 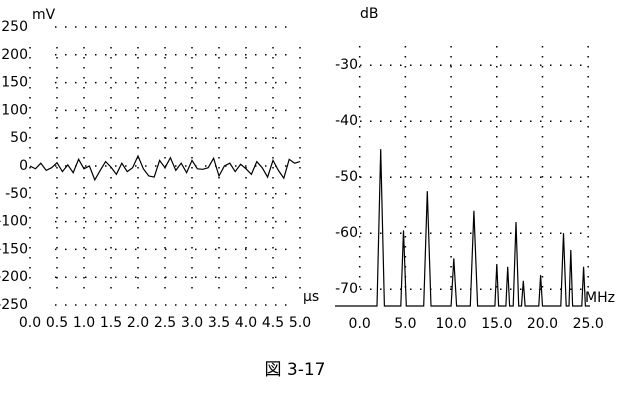 I want to click on x-tick-label: 1.0, so click(x=84, y=323).